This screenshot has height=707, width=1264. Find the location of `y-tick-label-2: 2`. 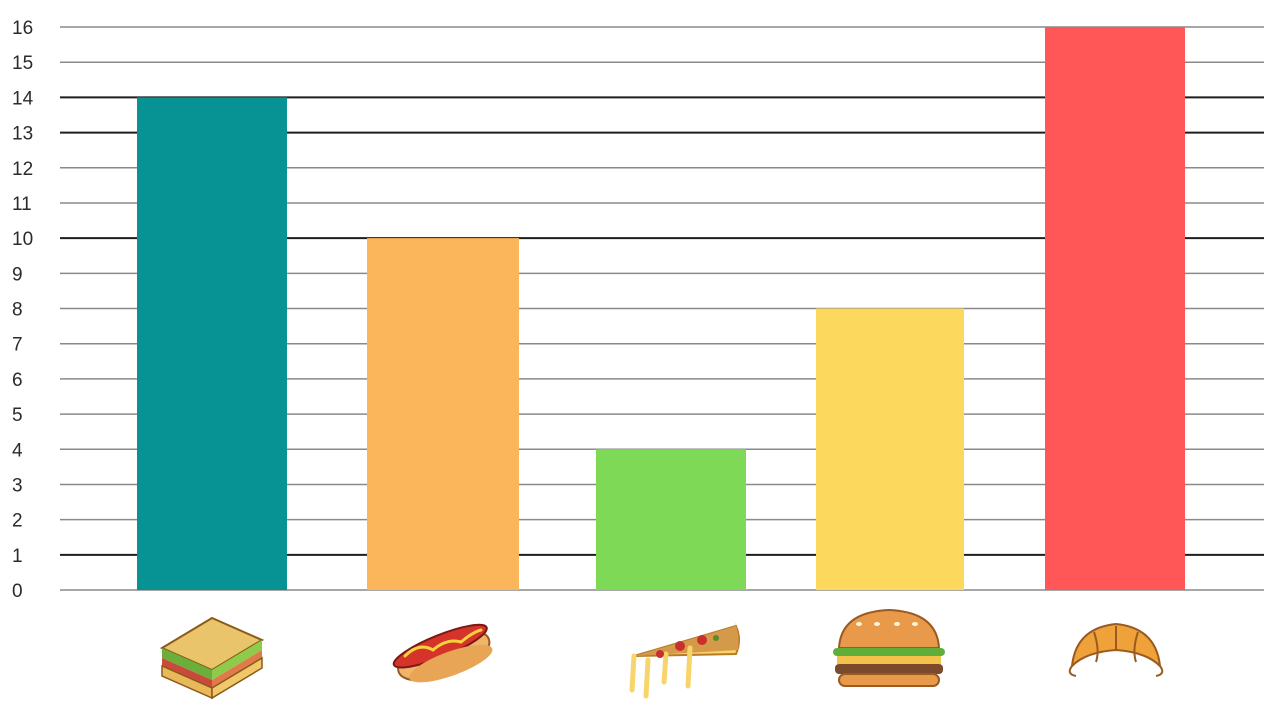

y-tick-label-2: 2 is located at coordinates (17, 521).